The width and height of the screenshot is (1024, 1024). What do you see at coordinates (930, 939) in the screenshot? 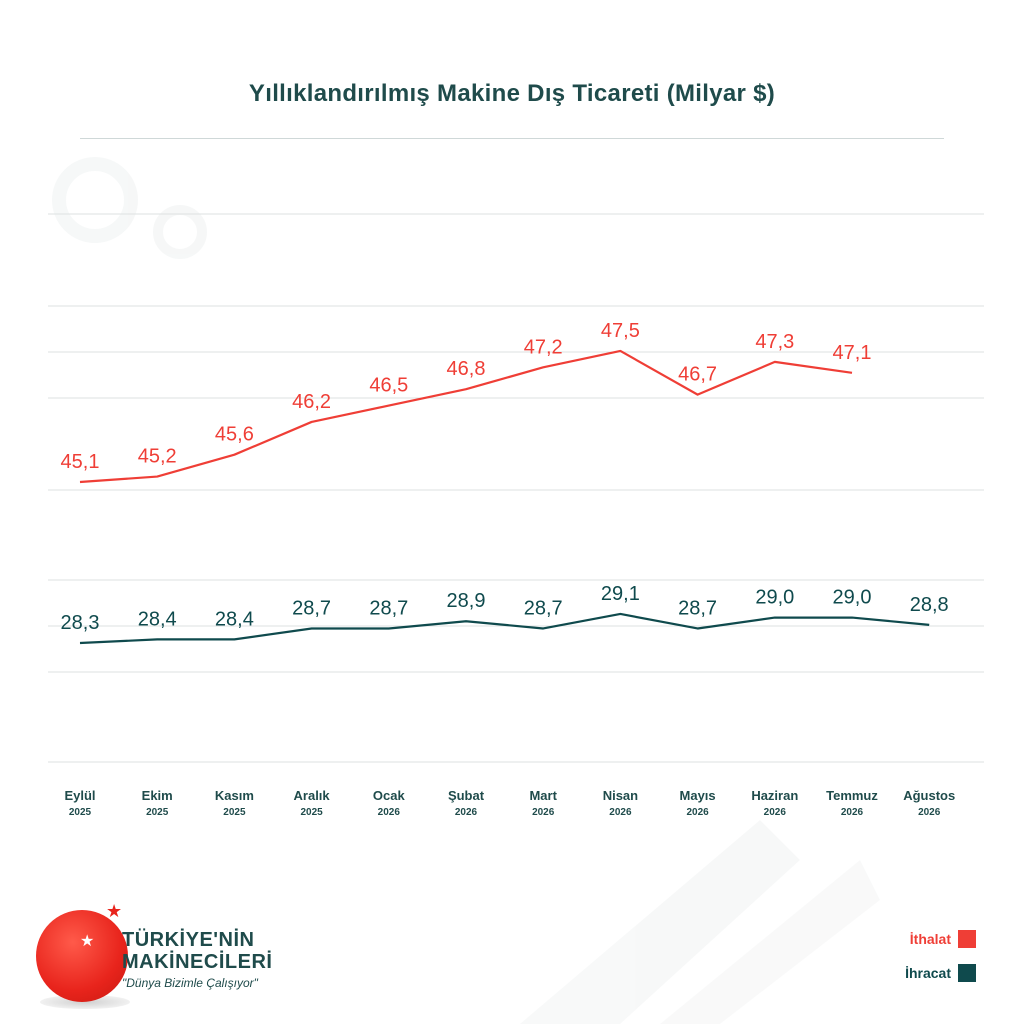
I see `legend-label-import: İthalat` at bounding box center [930, 939].